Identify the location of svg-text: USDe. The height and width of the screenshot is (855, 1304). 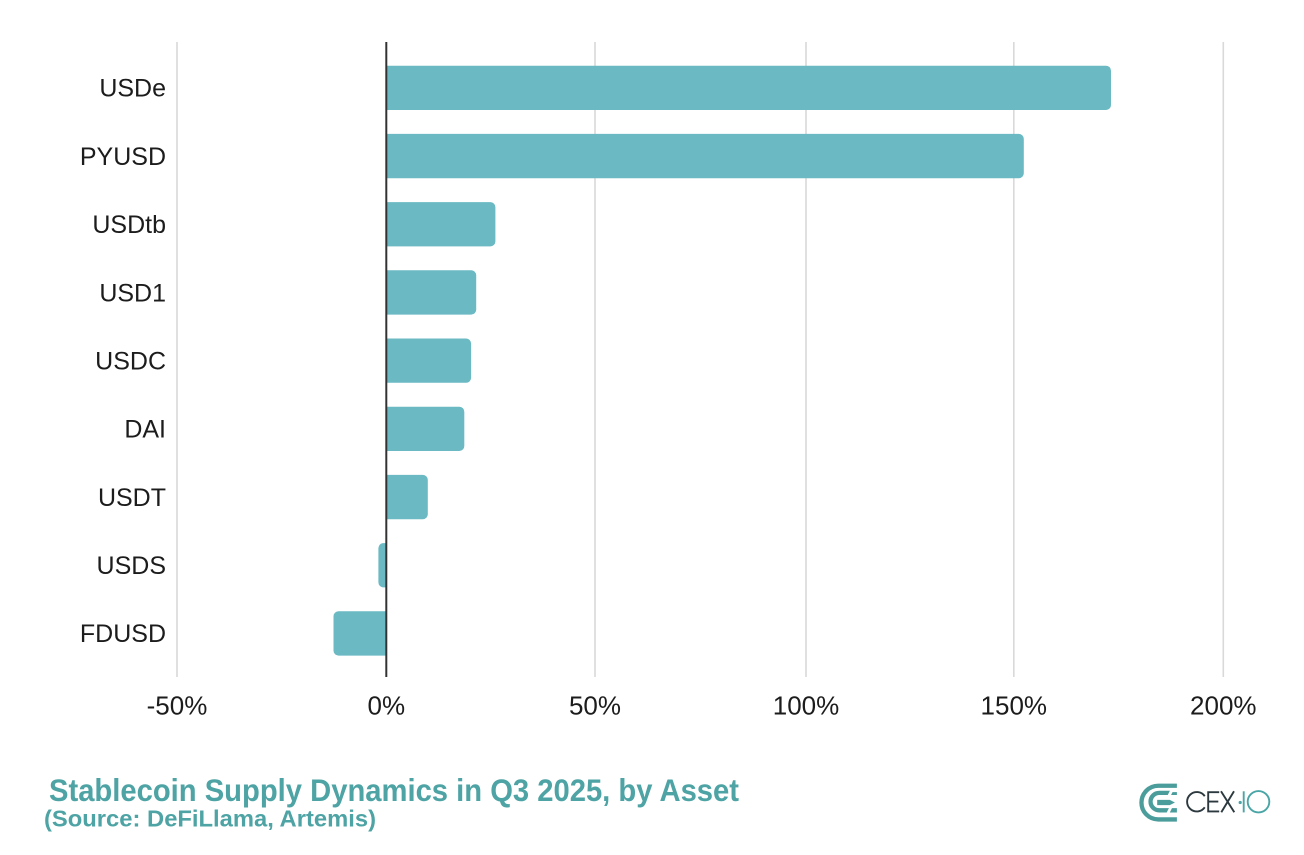
(132, 89).